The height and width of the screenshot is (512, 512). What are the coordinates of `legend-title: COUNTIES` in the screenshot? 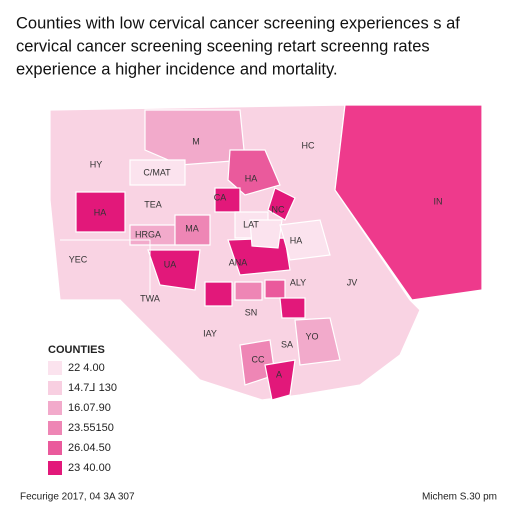 It's located at (76, 350).